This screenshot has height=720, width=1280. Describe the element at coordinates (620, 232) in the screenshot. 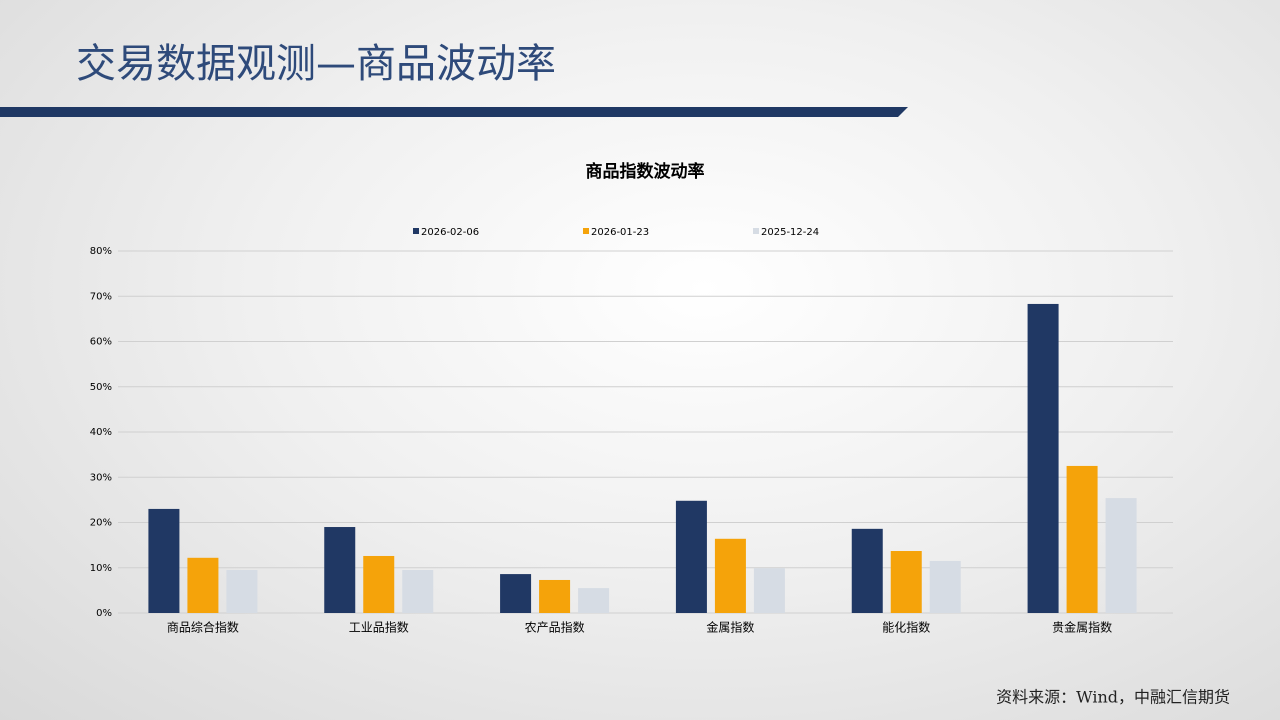

I see `legend-label: 2026-01-23` at that location.